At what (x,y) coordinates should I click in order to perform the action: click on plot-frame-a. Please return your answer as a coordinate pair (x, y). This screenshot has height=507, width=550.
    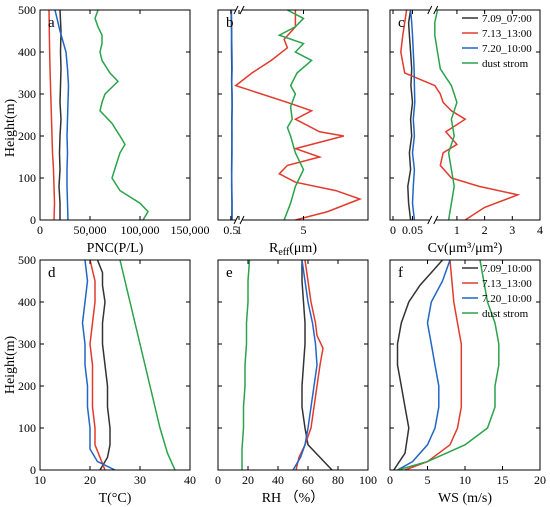
    Looking at the image, I should click on (115, 115).